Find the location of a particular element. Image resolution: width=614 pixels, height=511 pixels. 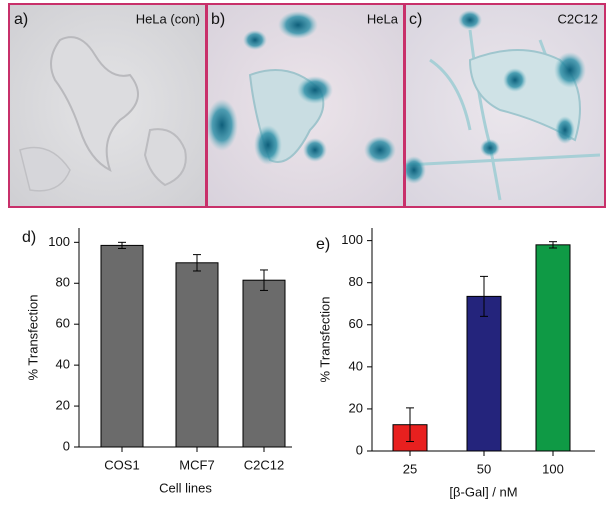

x-tick-label: COS1 is located at coordinates (121, 464).